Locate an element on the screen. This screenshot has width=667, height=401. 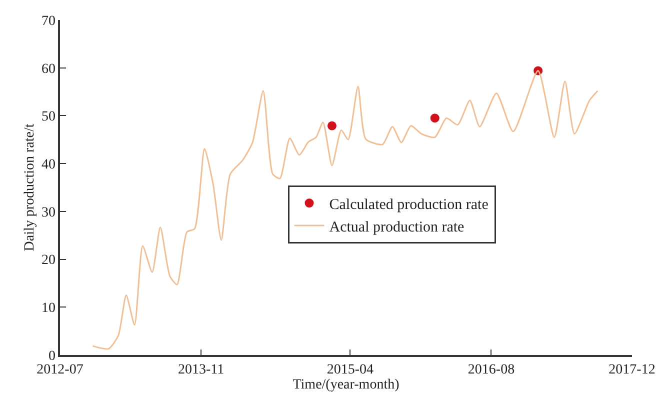
y-axis-title: Daily production rate/t is located at coordinates (30, 188).